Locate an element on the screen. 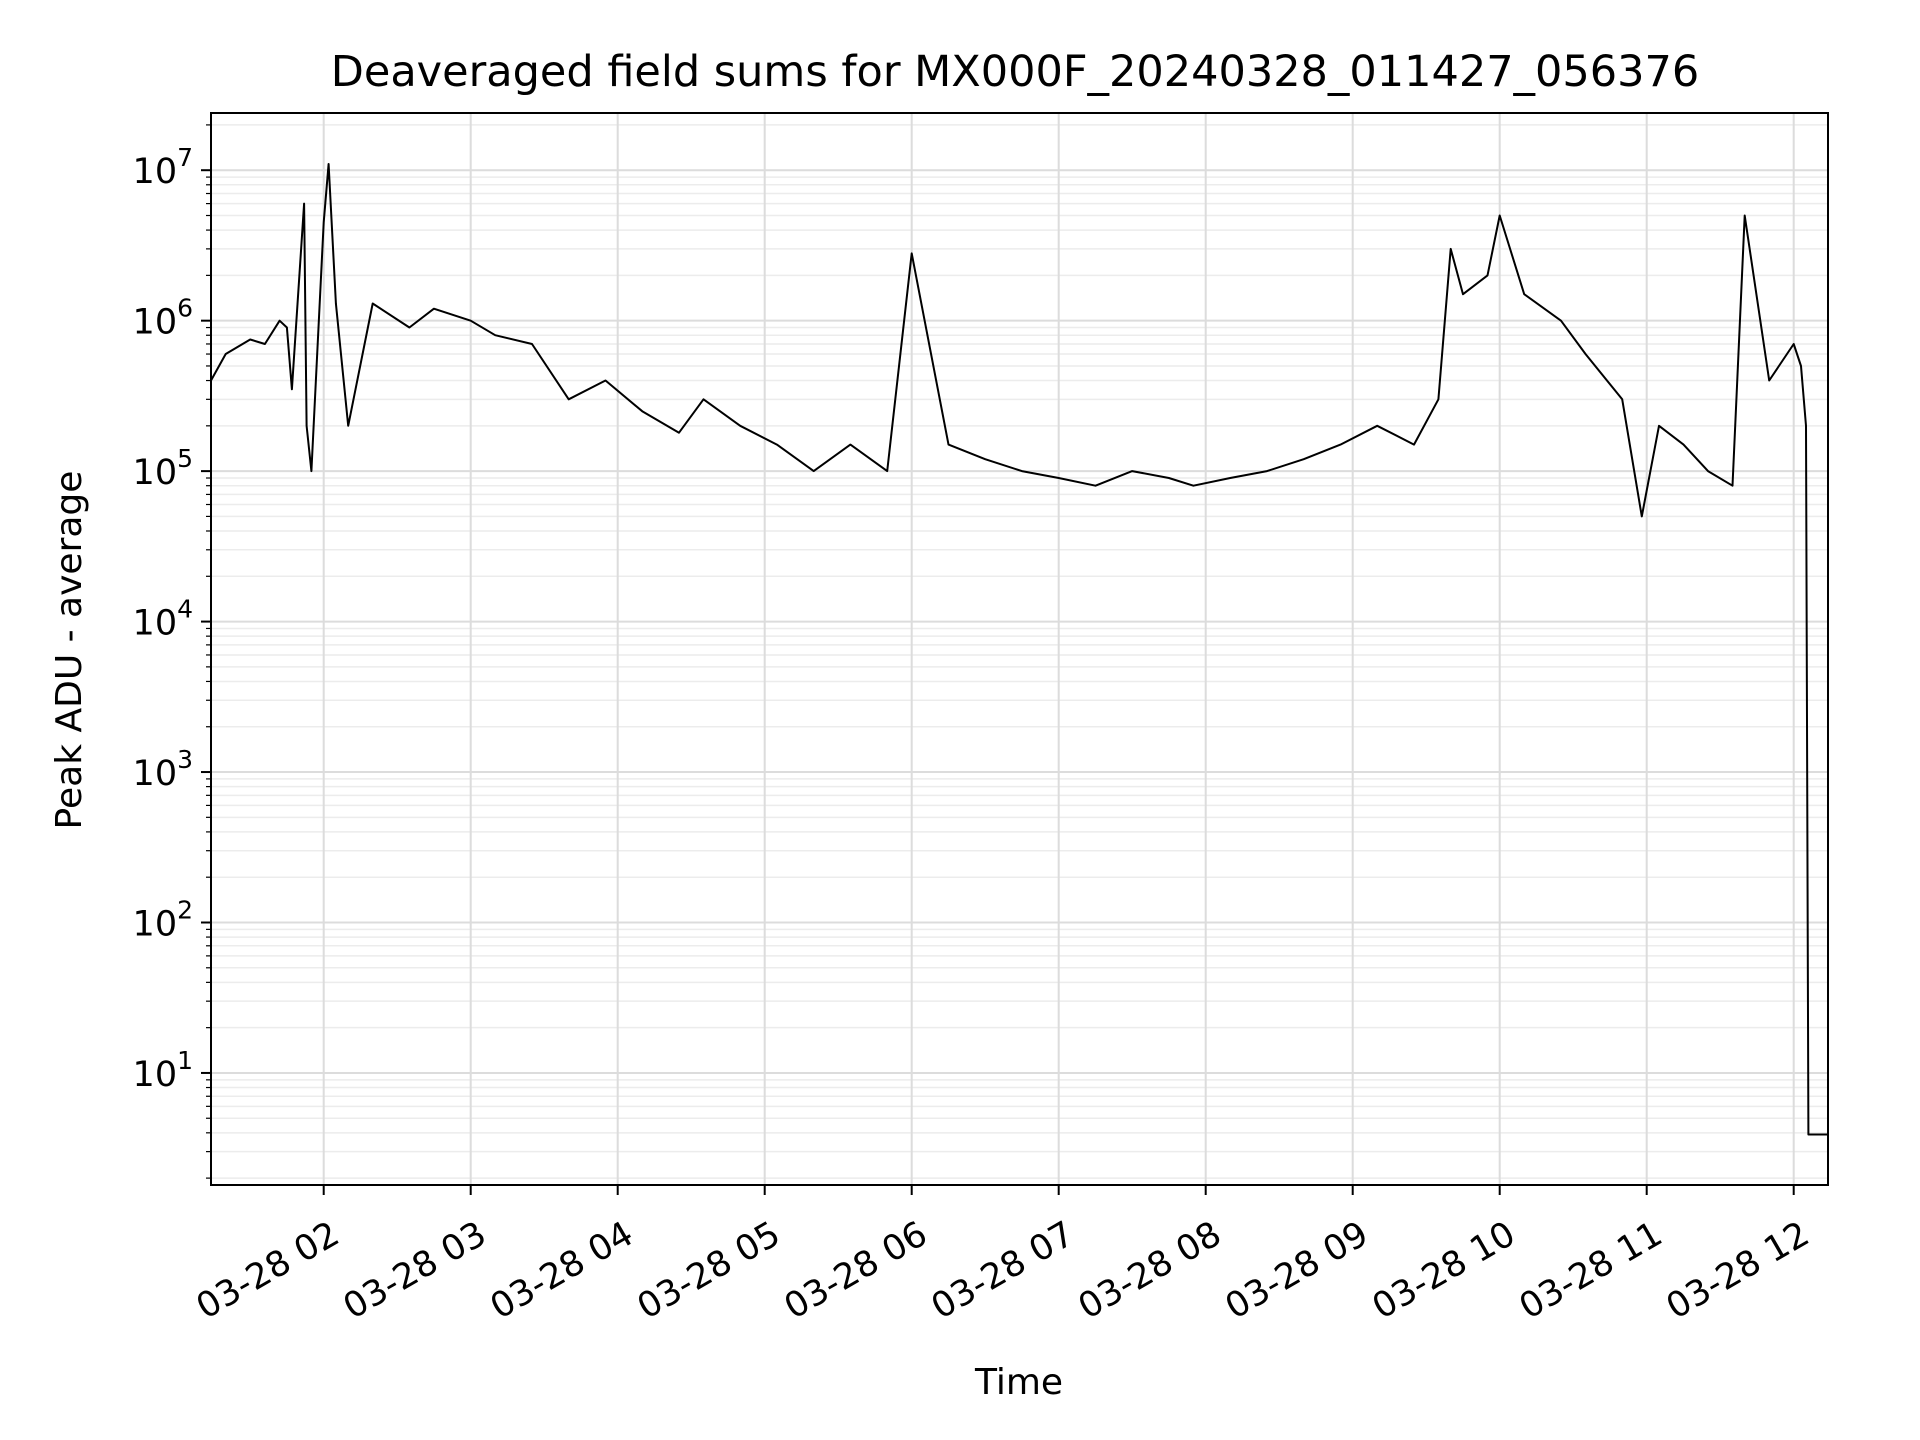  y-tick-label: 10³ is located at coordinates (163, 769).